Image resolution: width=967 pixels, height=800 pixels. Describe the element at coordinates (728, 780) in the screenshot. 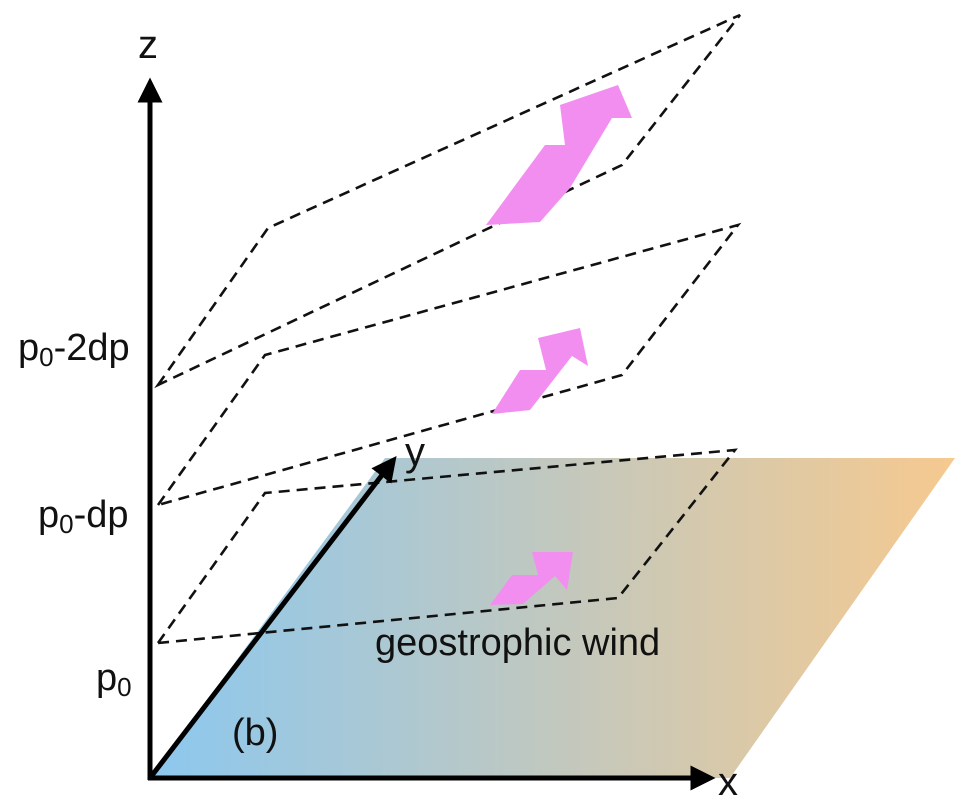

I see `x-axis-label: x` at that location.